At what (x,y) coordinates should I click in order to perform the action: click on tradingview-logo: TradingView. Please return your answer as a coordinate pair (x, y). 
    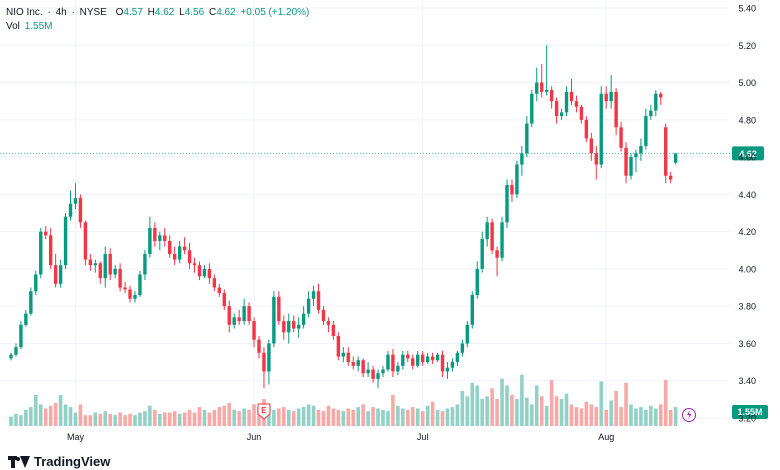
    Looking at the image, I should click on (59, 461).